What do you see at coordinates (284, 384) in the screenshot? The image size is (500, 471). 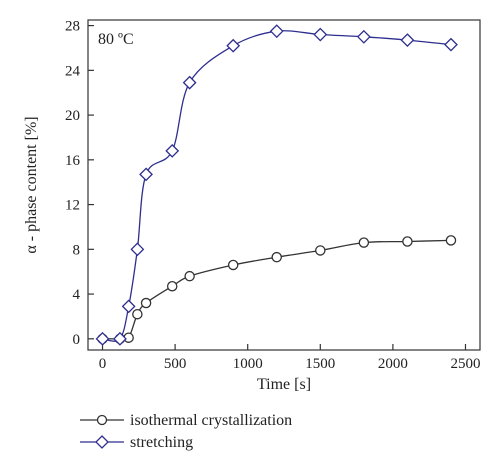 I see `x-axis-label: Time [s]` at bounding box center [284, 384].